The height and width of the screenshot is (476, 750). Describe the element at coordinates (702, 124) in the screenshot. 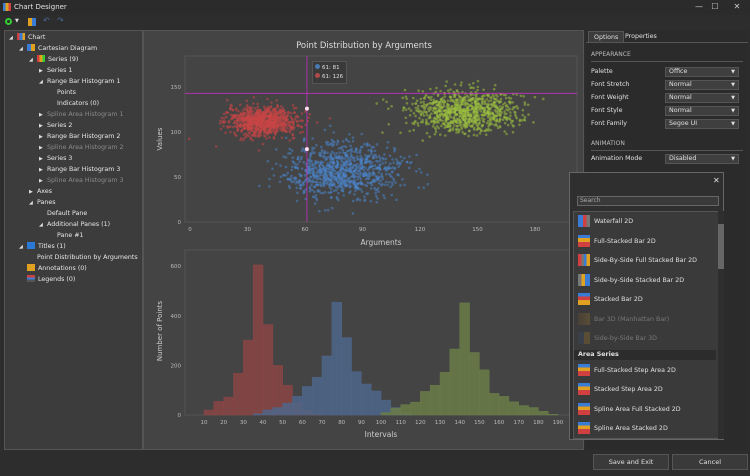

I see `option-select: Segoe UI ▼` at that location.